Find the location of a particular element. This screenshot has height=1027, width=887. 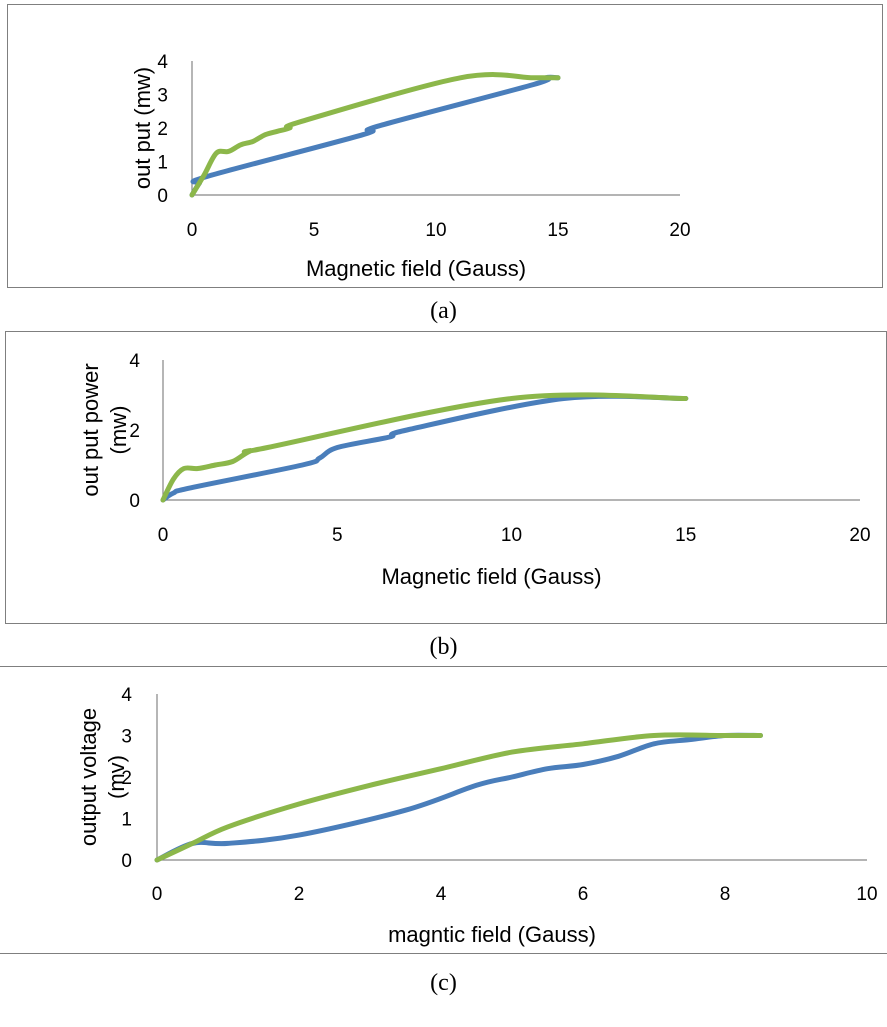

chart-b-y-tick-label: 4 is located at coordinates (134, 361).